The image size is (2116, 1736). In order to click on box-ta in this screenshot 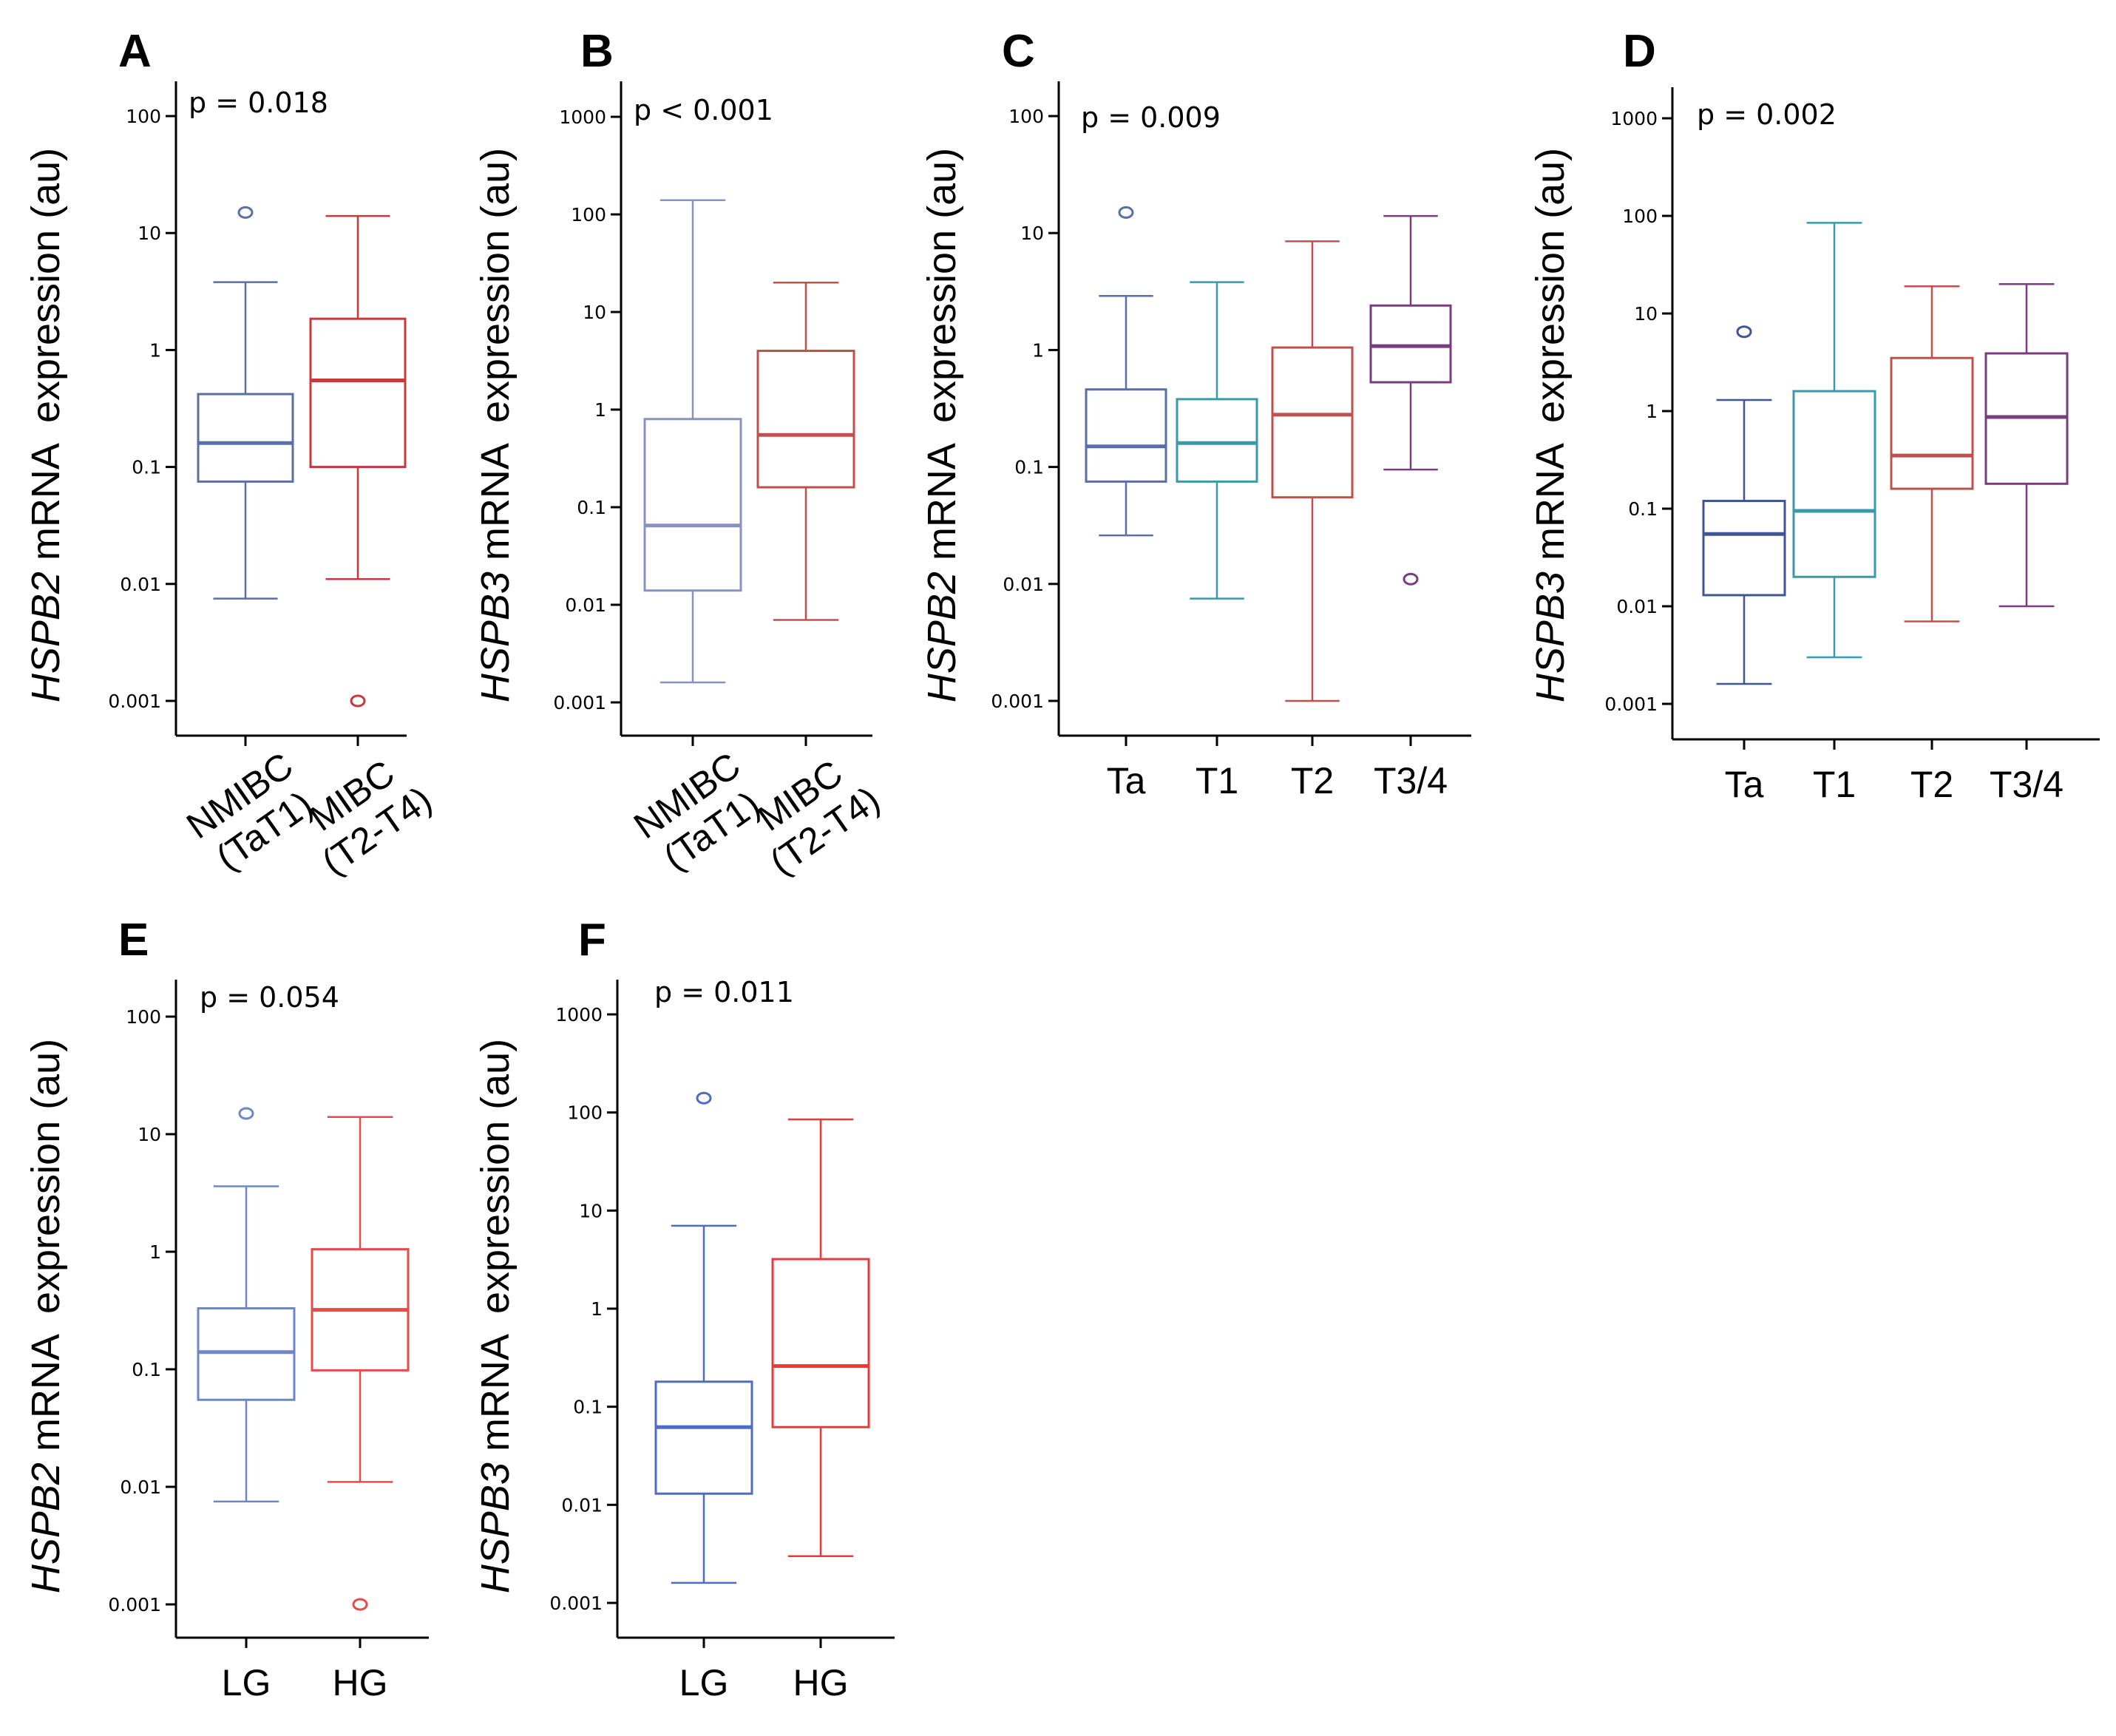, I will do `click(1744, 505)`.